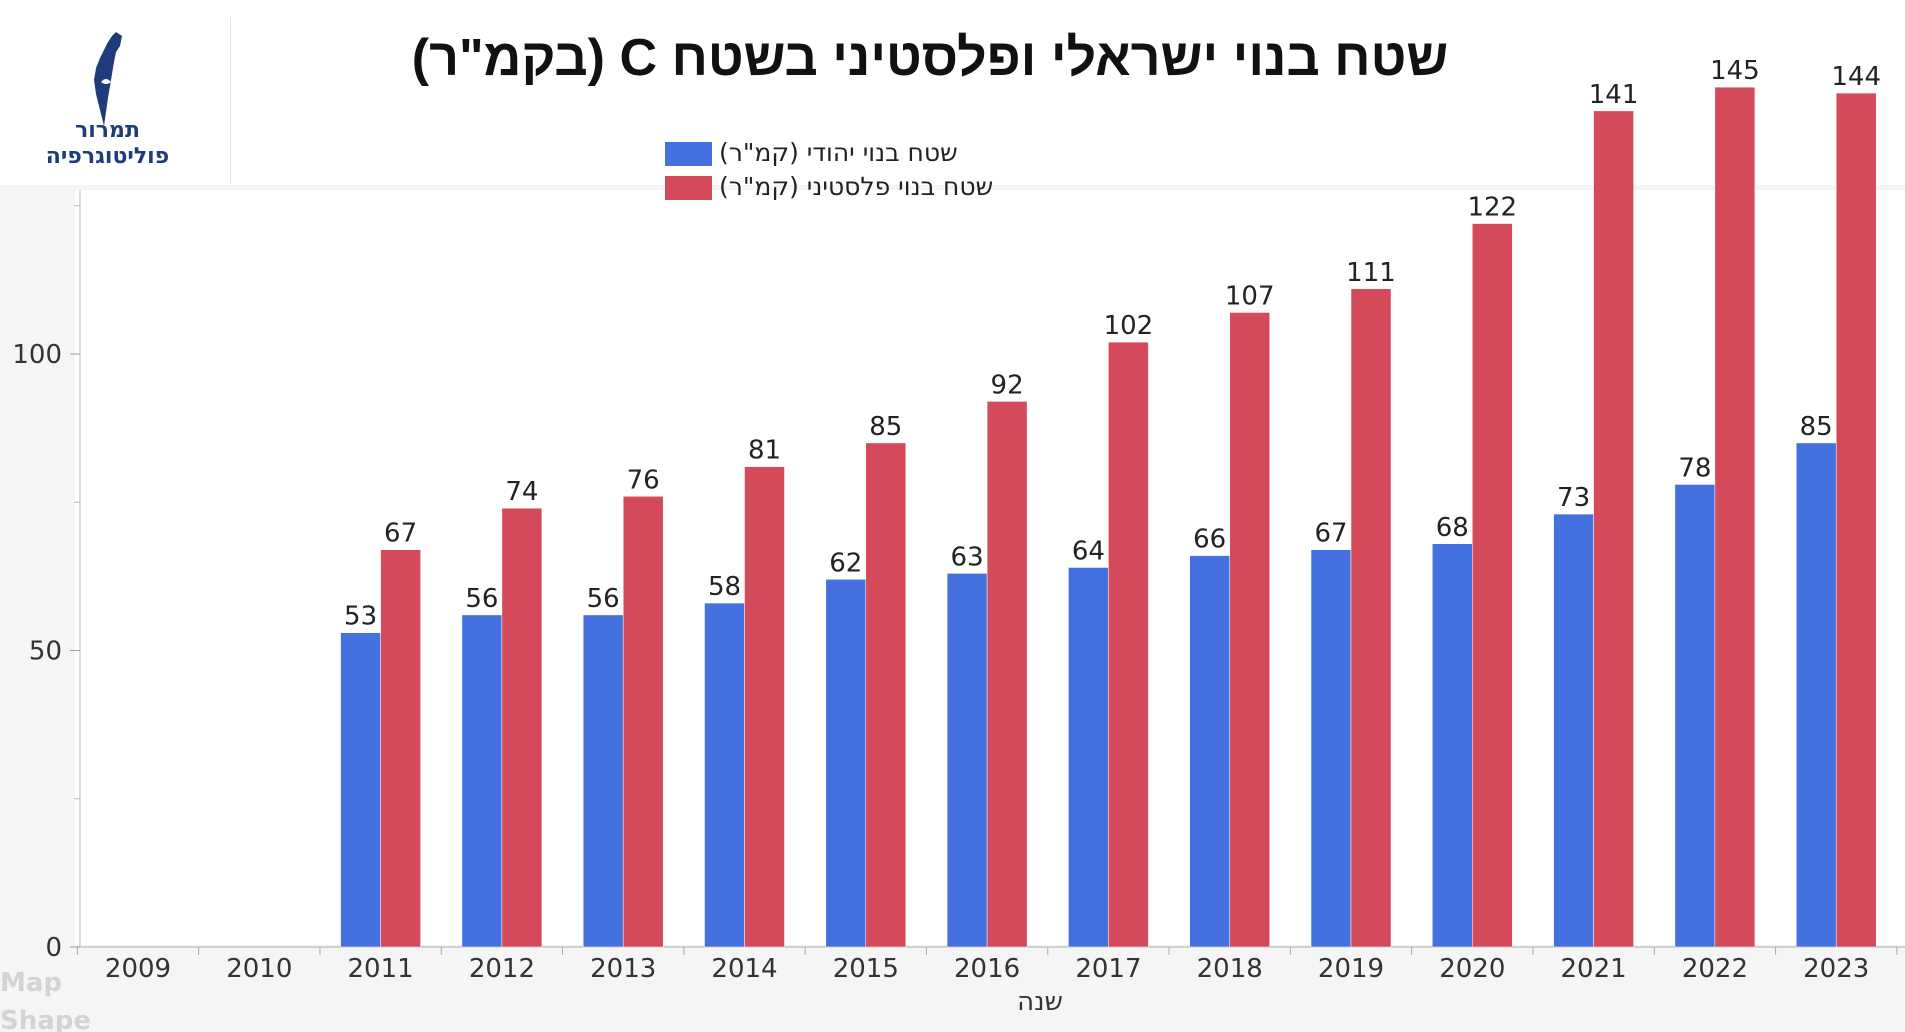 The width and height of the screenshot is (1905, 1032). What do you see at coordinates (1694, 468) in the screenshot?
I see `value-label-jewish: 78` at bounding box center [1694, 468].